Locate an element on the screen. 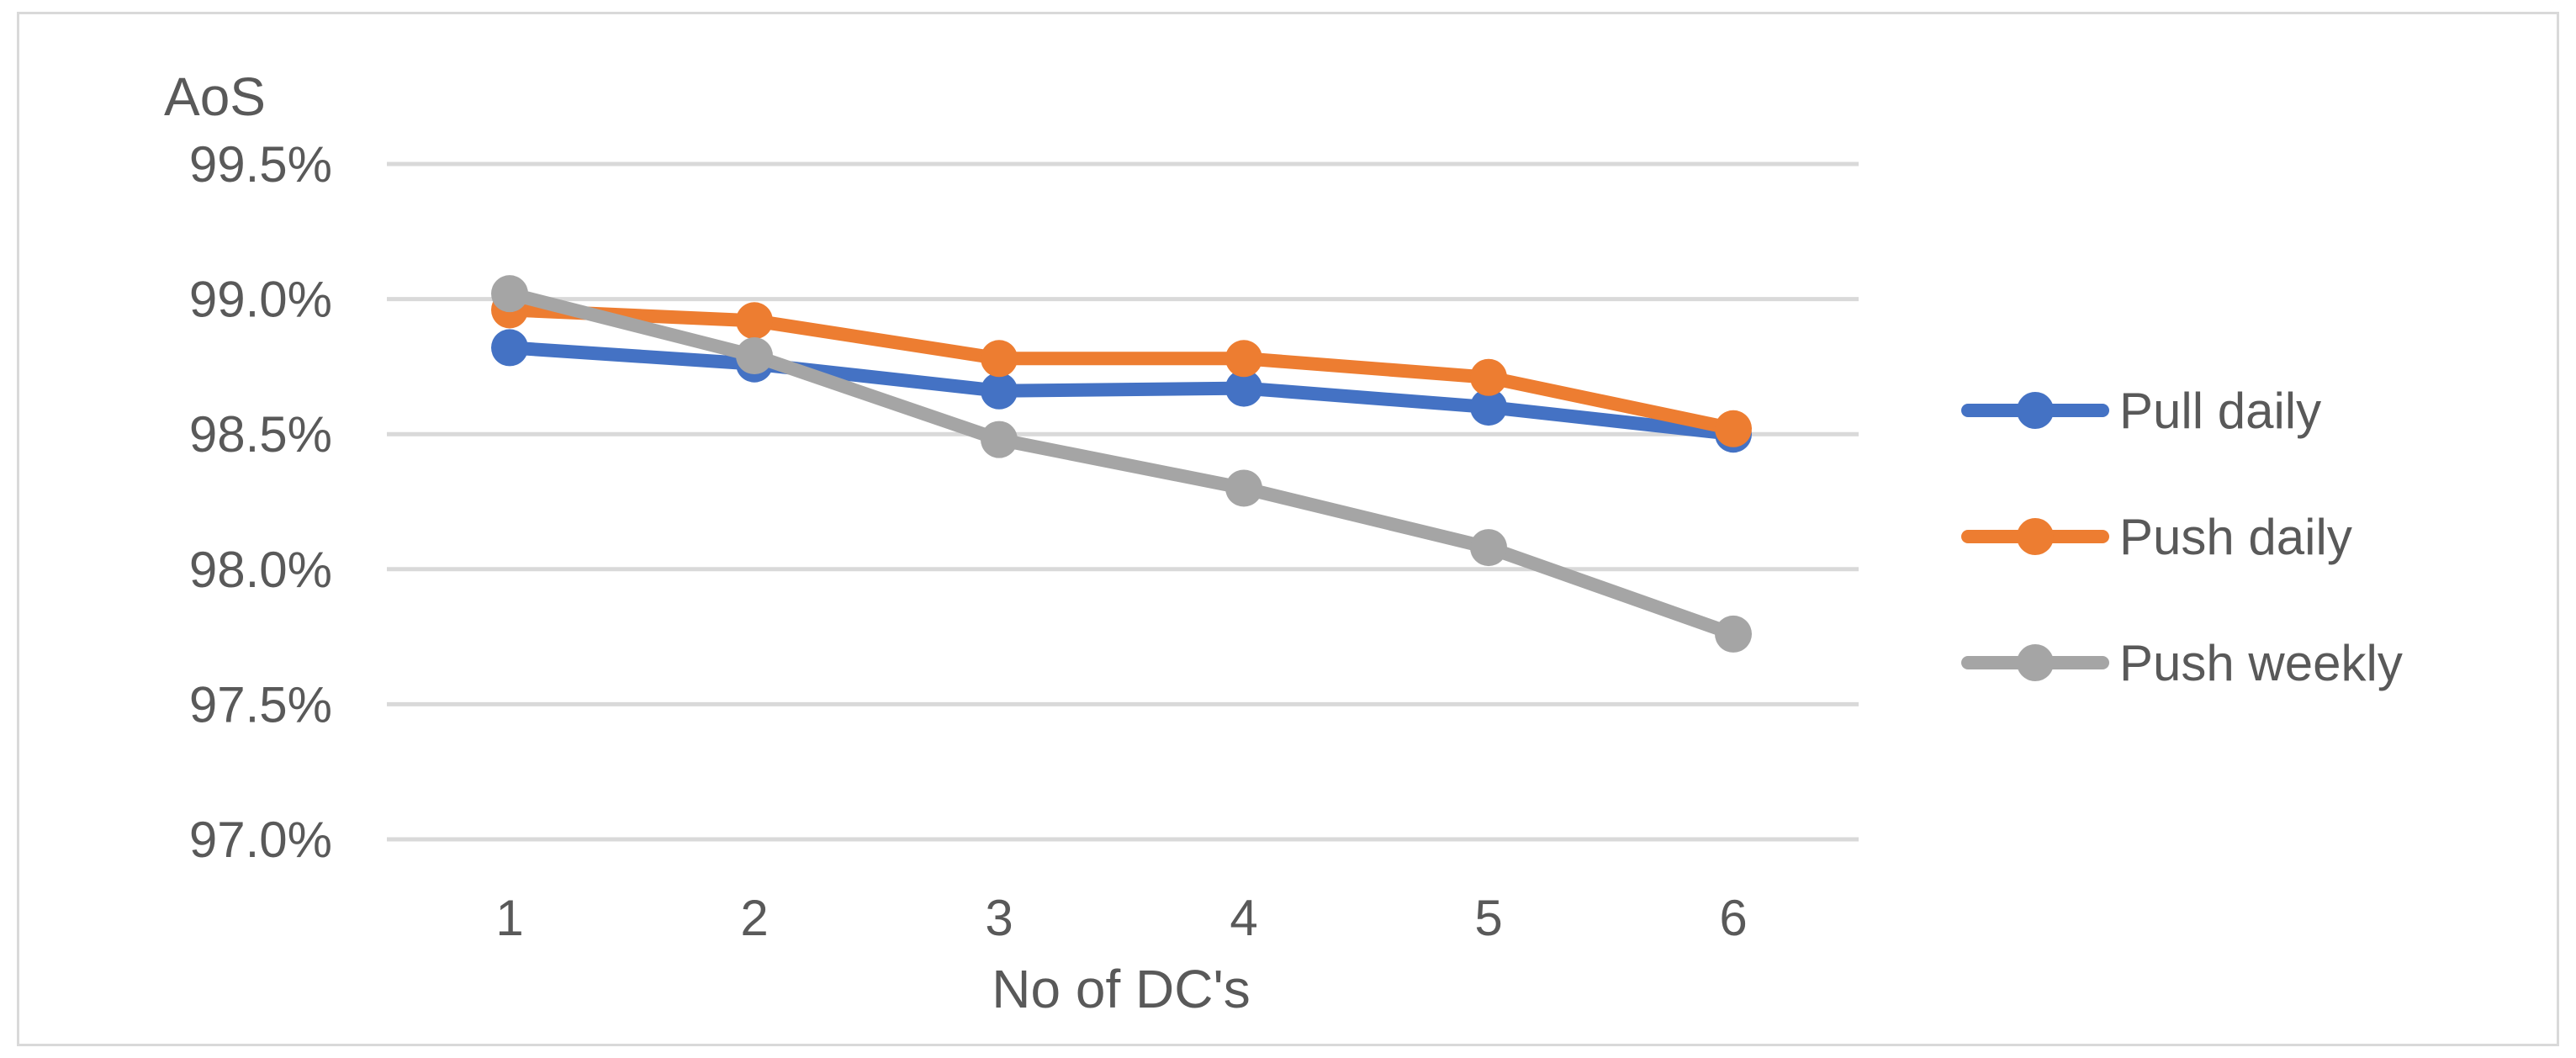 The height and width of the screenshot is (1058, 2576). series-line-push-daily is located at coordinates (1121, 369).